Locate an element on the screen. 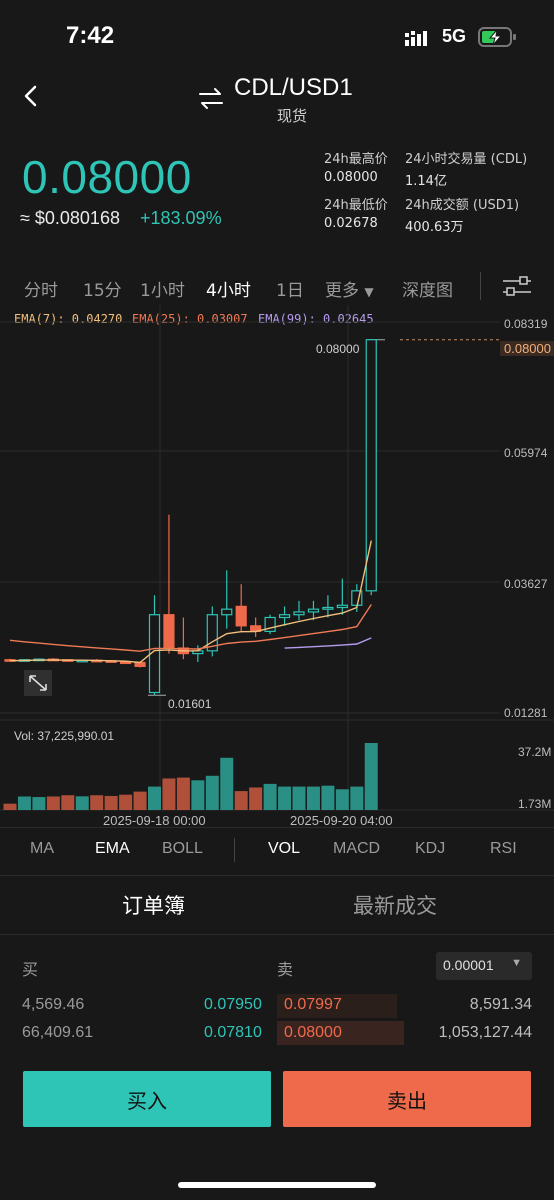 This screenshot has width=554, height=1200. ask-price: 0.08000 is located at coordinates (313, 1032).